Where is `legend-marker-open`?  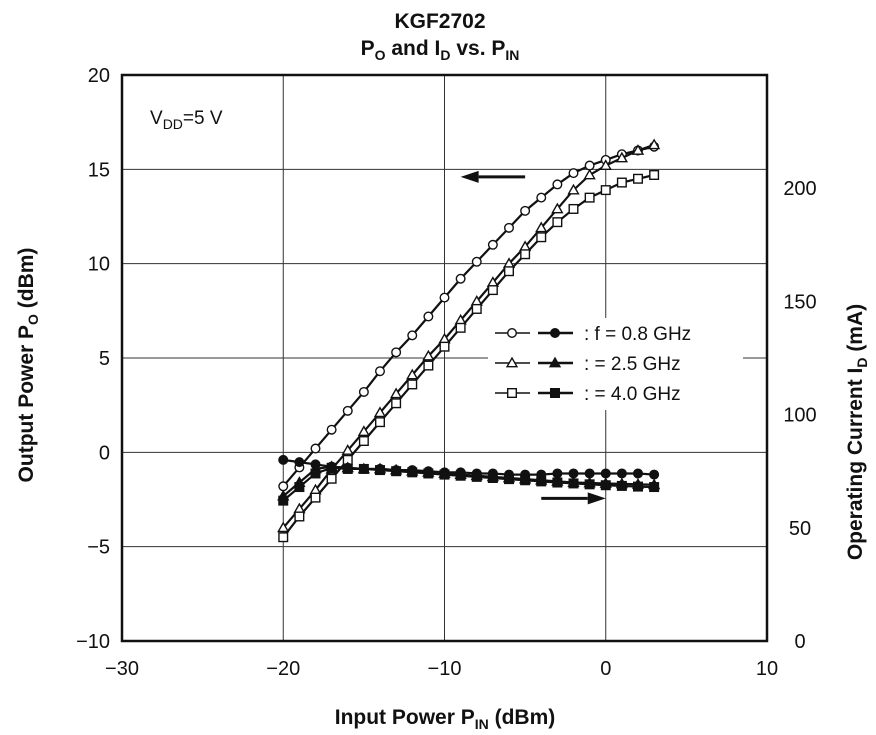
legend-marker-open is located at coordinates (512, 362).